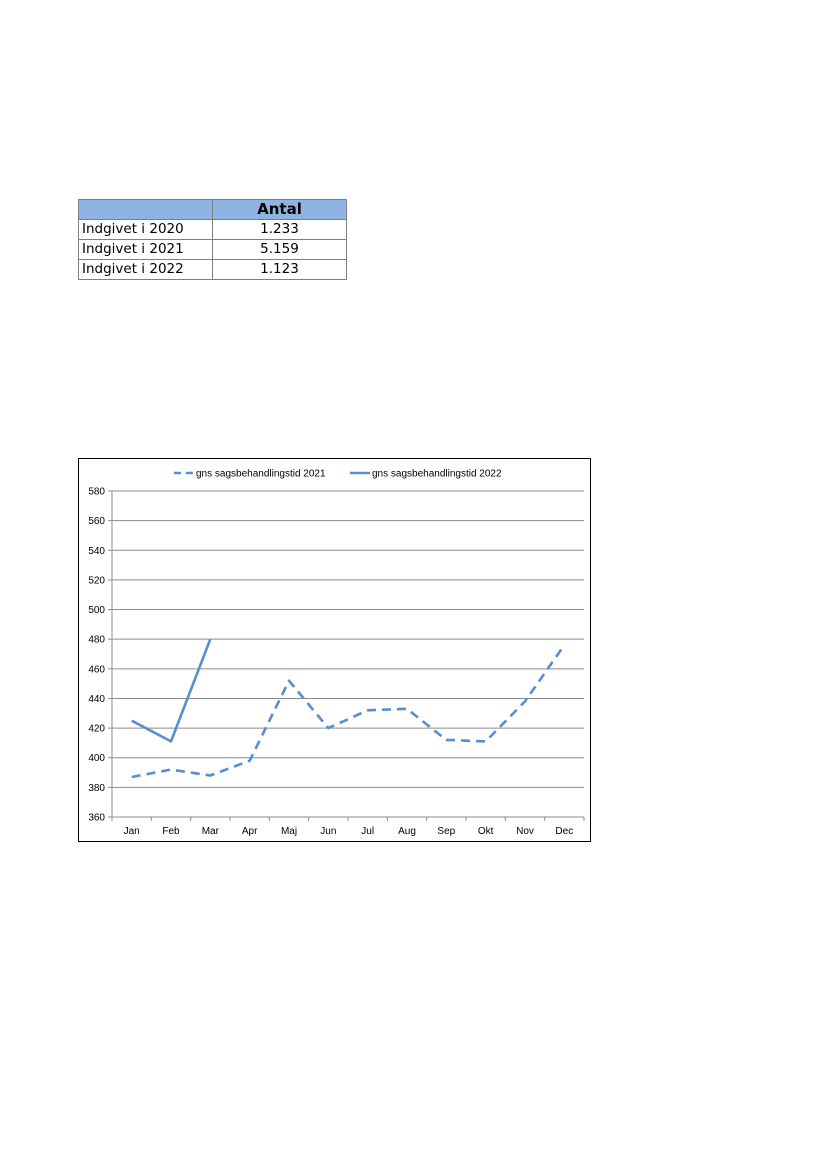 This screenshot has height=1169, width=827. I want to click on y-tick-label: 480, so click(96, 640).